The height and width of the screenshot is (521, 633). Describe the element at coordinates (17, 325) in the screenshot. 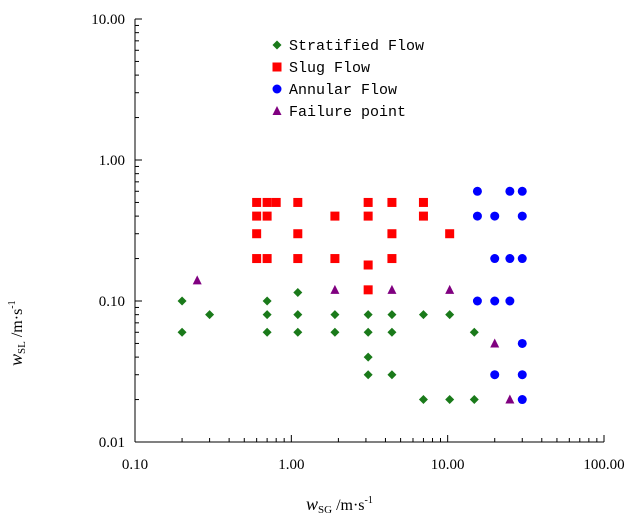

I see `y-axis-label-unit: /m·s` at that location.